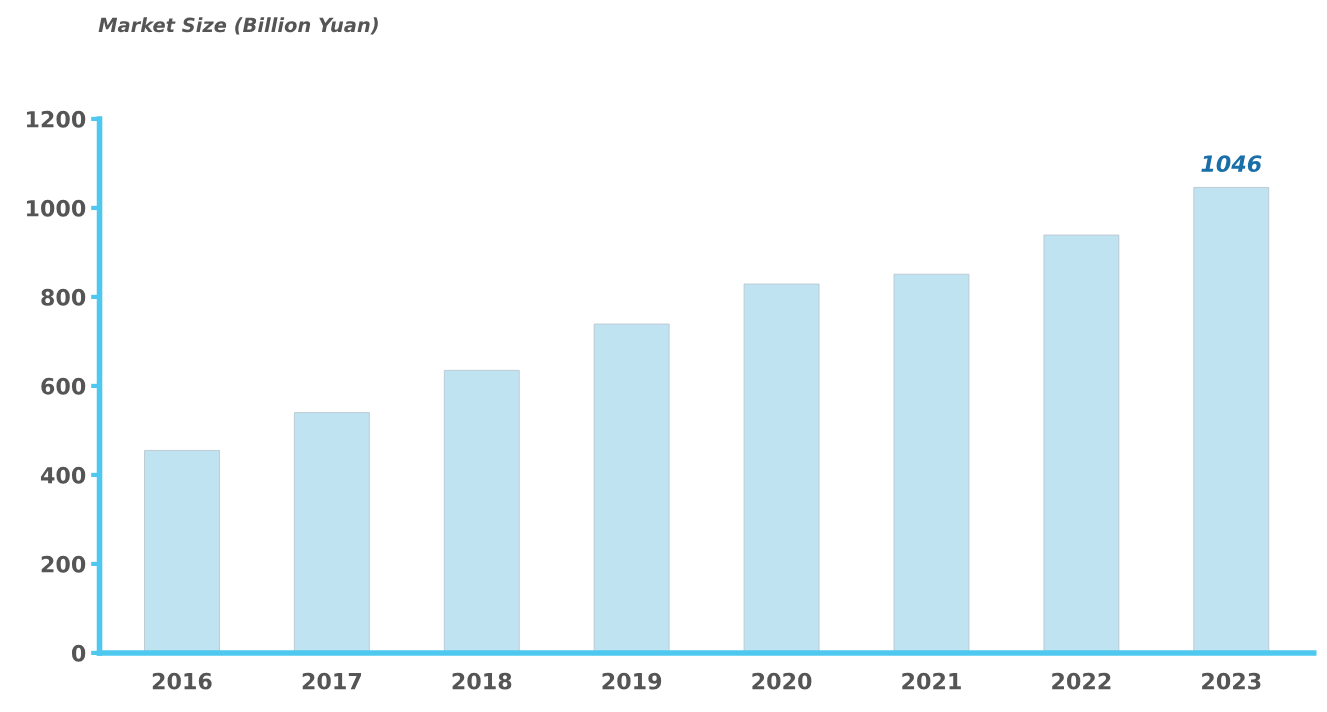  Describe the element at coordinates (1231, 681) in the screenshot. I see `x-tick-label: 2023` at that location.